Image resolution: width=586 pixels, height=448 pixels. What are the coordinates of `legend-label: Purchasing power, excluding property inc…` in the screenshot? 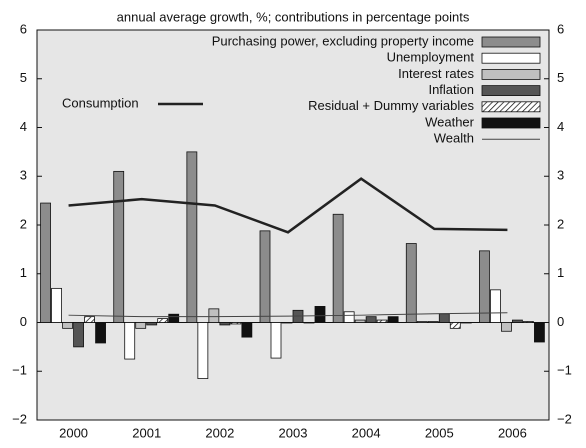 It's located at (343, 40).